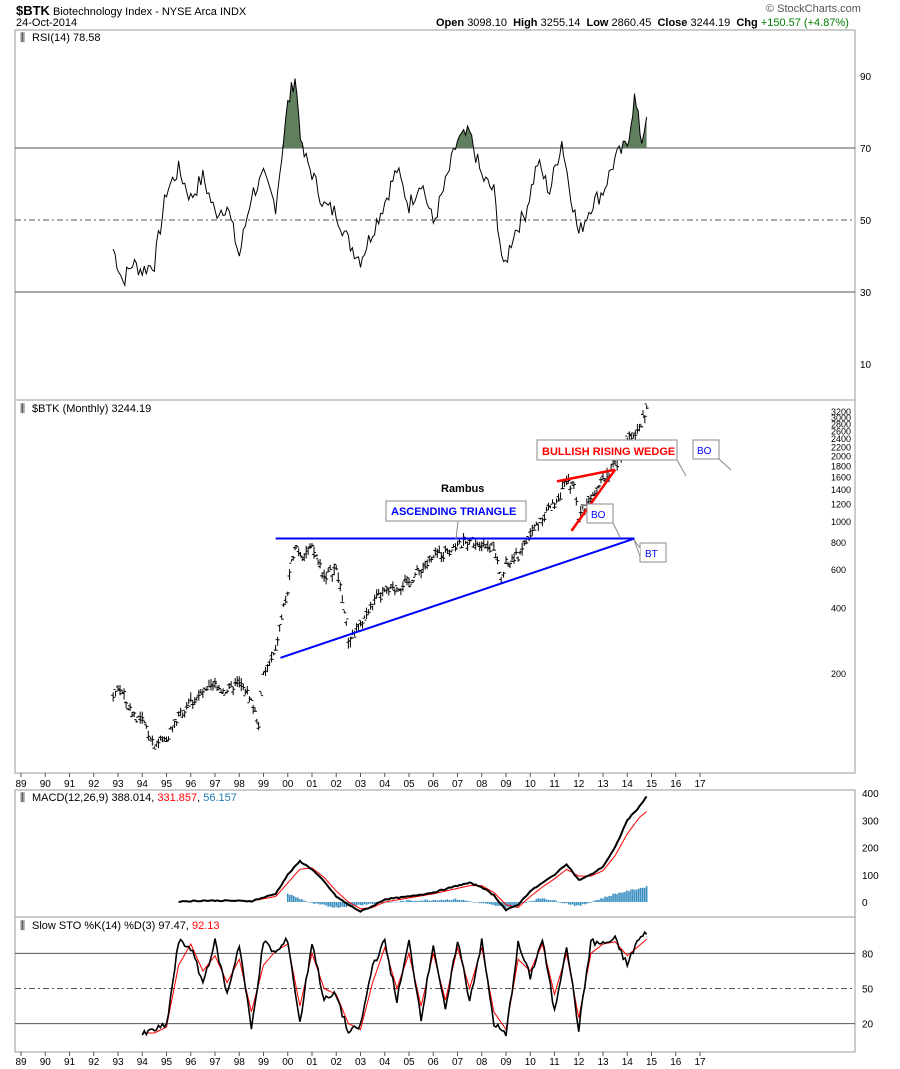 The width and height of the screenshot is (900, 1069). I want to click on bo2-box, so click(706, 449).